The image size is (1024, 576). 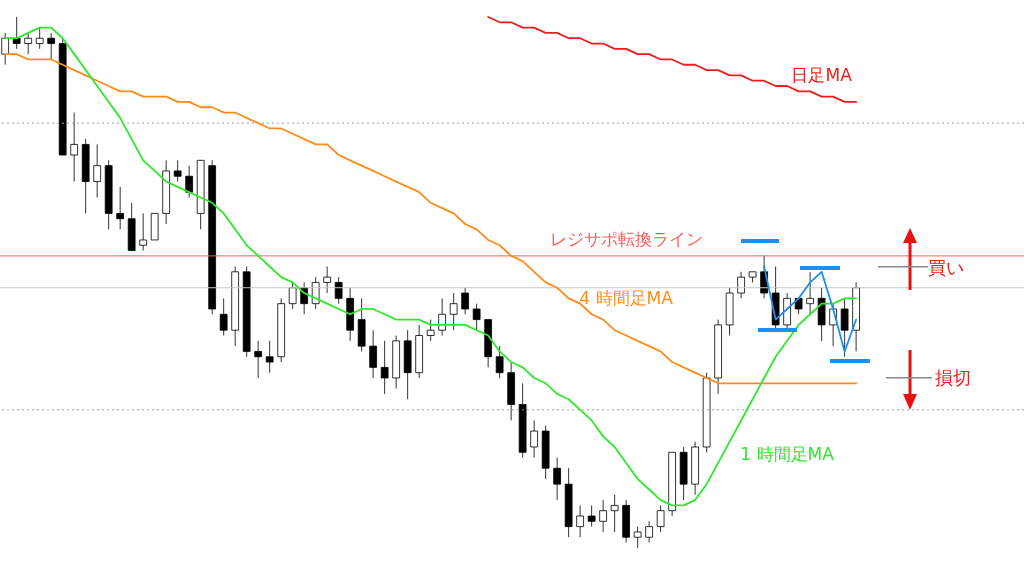 I want to click on text: 買い, so click(x=946, y=267).